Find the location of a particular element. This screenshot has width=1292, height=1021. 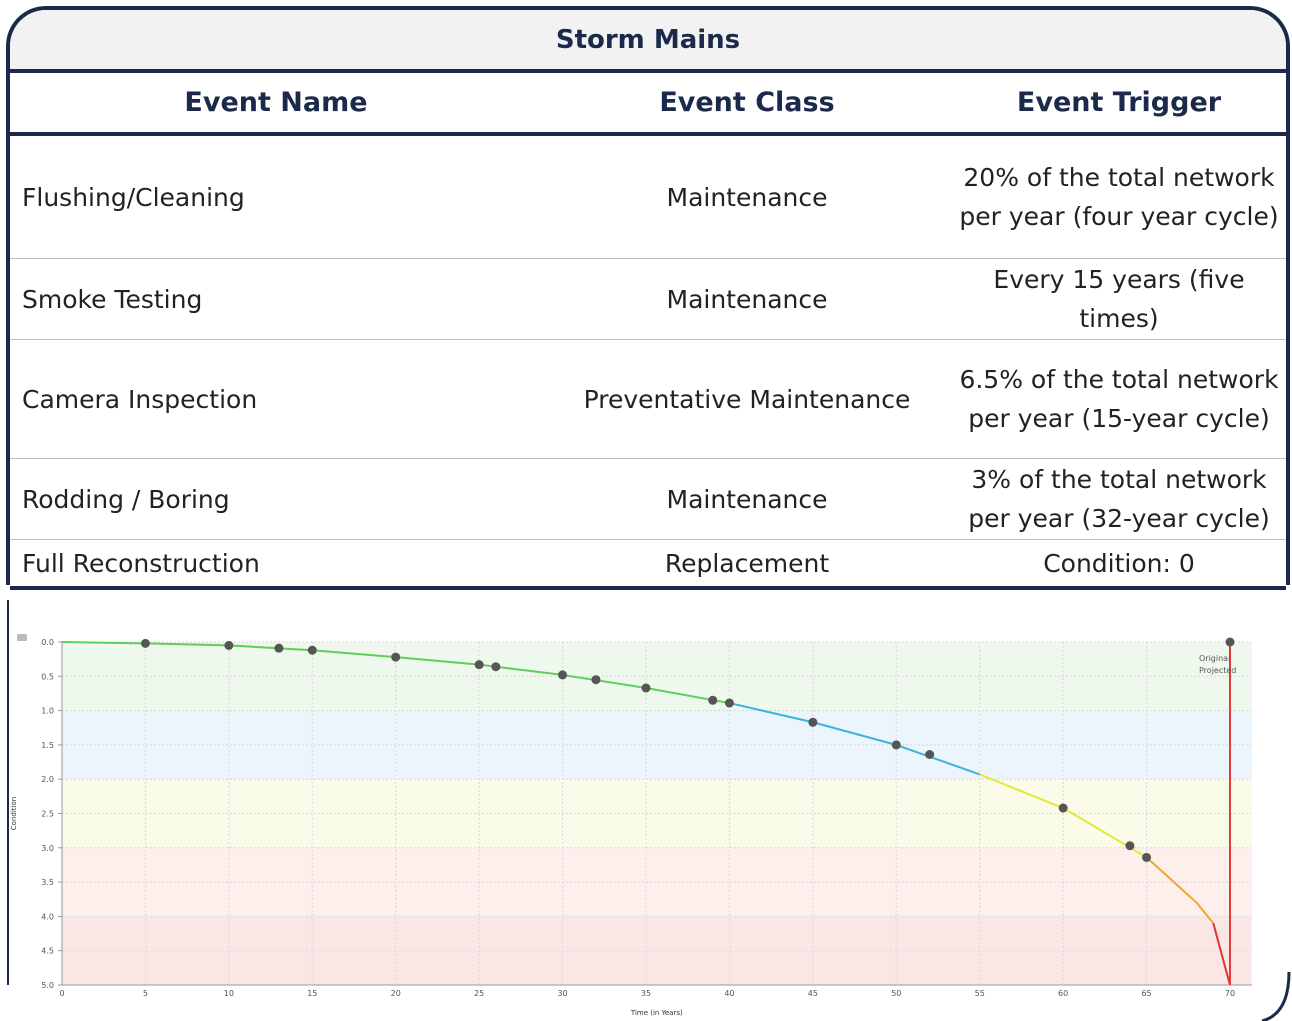

camera-icon is located at coordinates (22, 637).